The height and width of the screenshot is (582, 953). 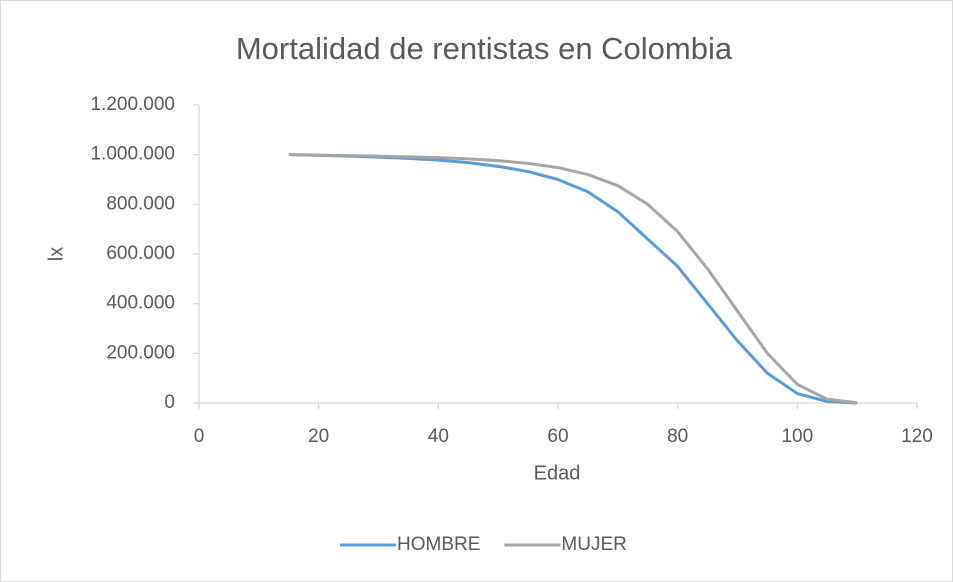 I want to click on y-axis-label: lx, so click(x=56, y=254).